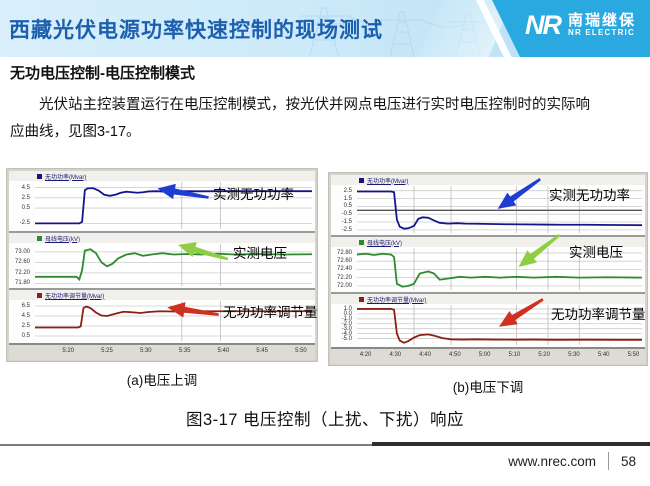 The width and height of the screenshot is (650, 486). I want to click on y-axis: 6.5 4.5 2.5 0.5, so click(21, 321).